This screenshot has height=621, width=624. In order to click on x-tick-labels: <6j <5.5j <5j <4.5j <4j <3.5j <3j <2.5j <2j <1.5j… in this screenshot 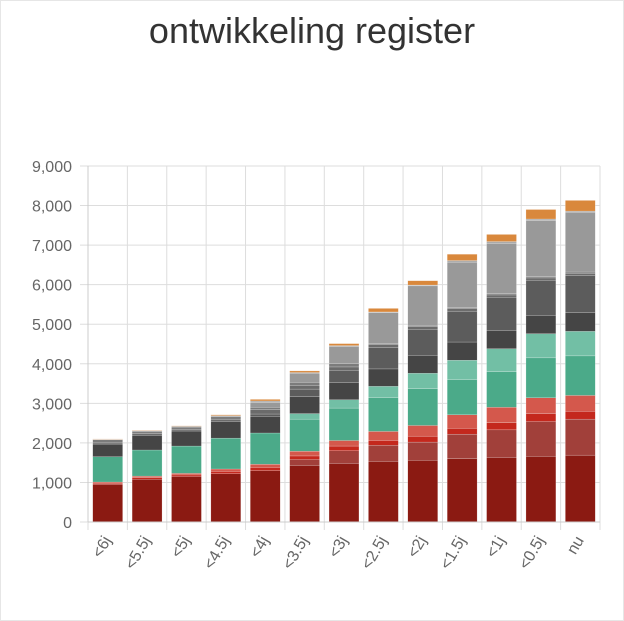, I will do `click(339, 553)`.